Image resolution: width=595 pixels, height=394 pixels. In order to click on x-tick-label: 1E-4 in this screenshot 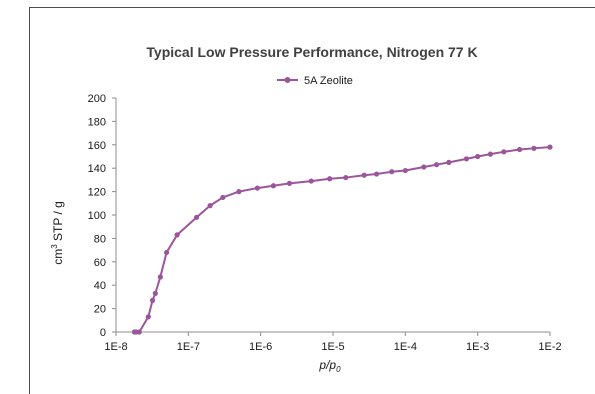, I will do `click(405, 347)`.